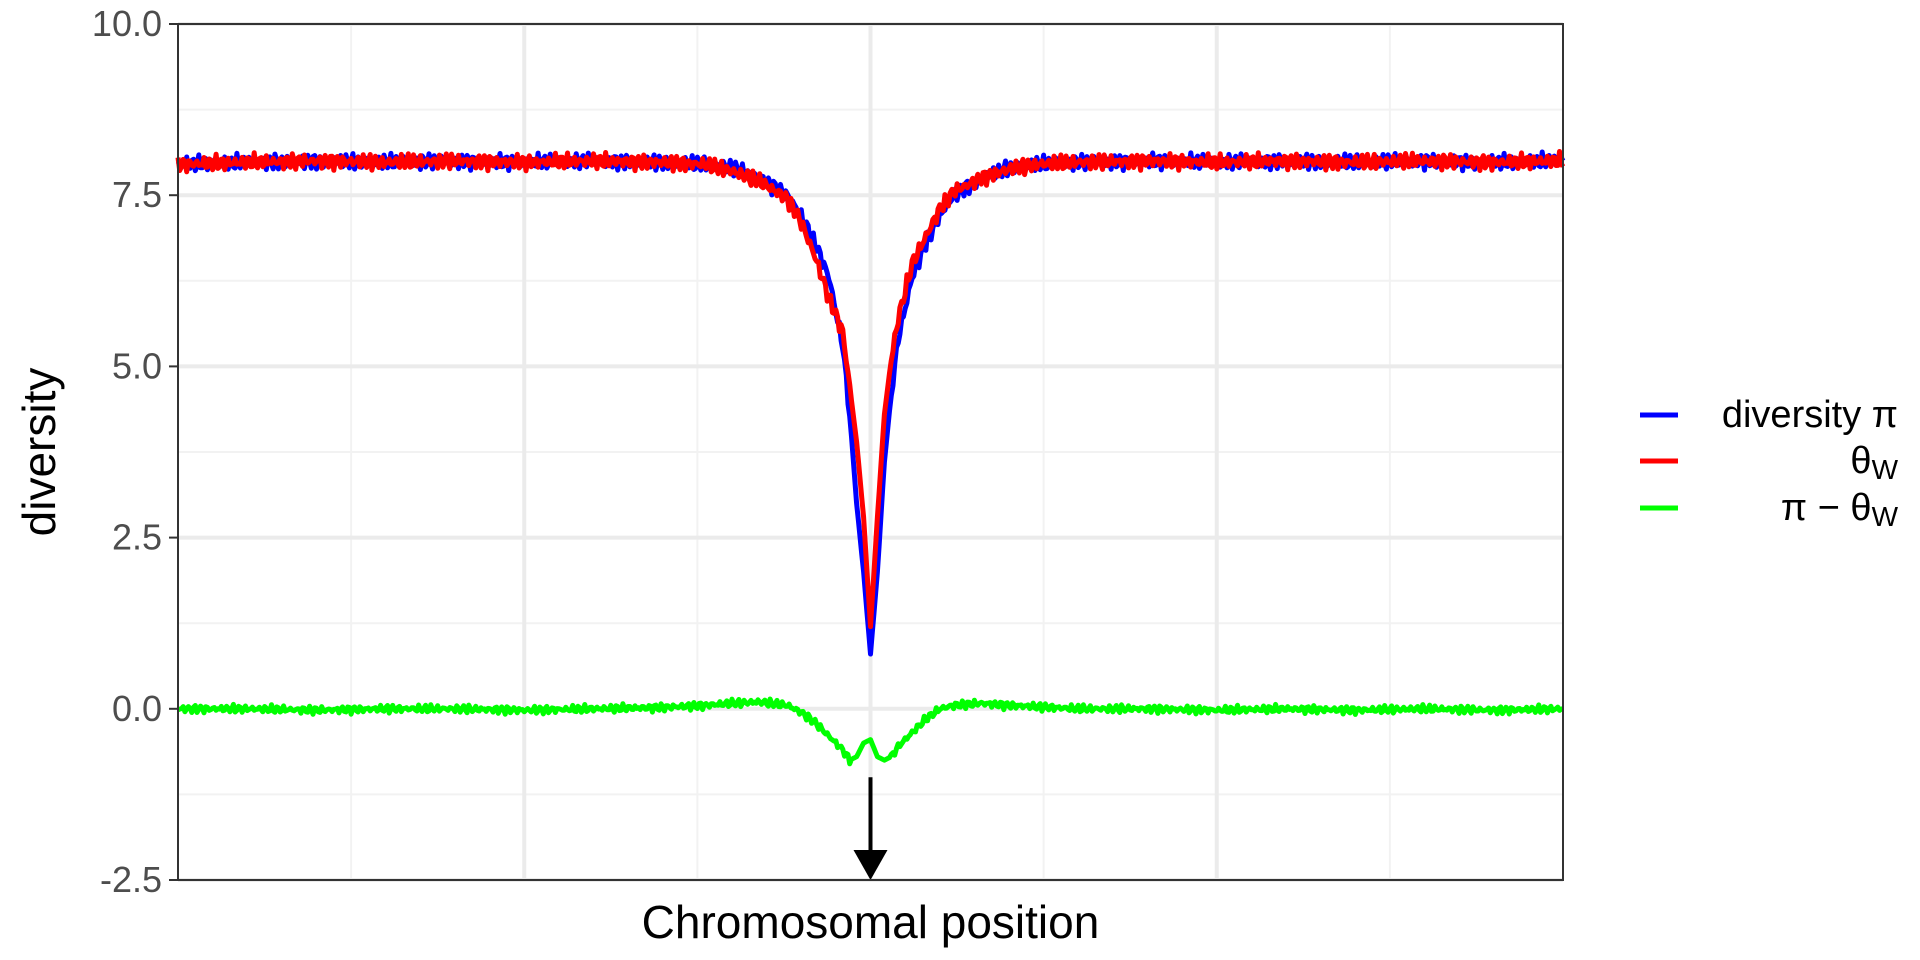  Describe the element at coordinates (871, 922) in the screenshot. I see `x-axis-title: Chromosomal position` at that location.